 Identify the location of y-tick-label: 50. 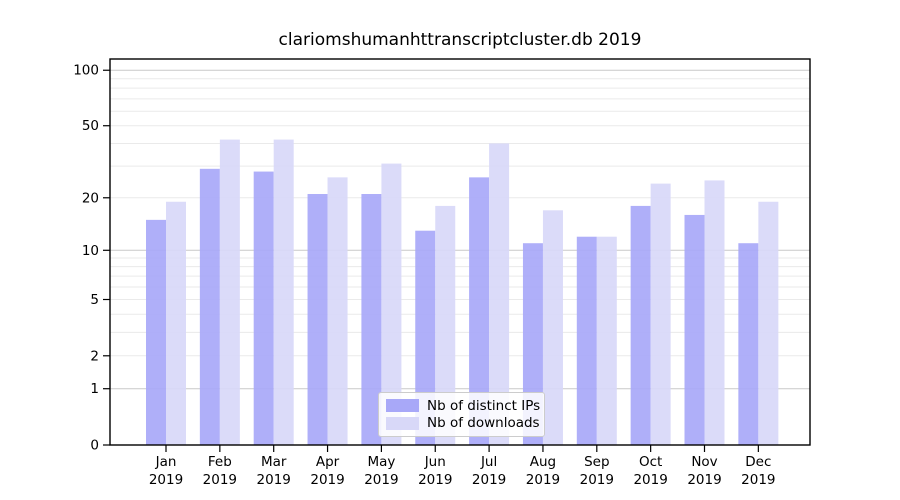
(90, 126).